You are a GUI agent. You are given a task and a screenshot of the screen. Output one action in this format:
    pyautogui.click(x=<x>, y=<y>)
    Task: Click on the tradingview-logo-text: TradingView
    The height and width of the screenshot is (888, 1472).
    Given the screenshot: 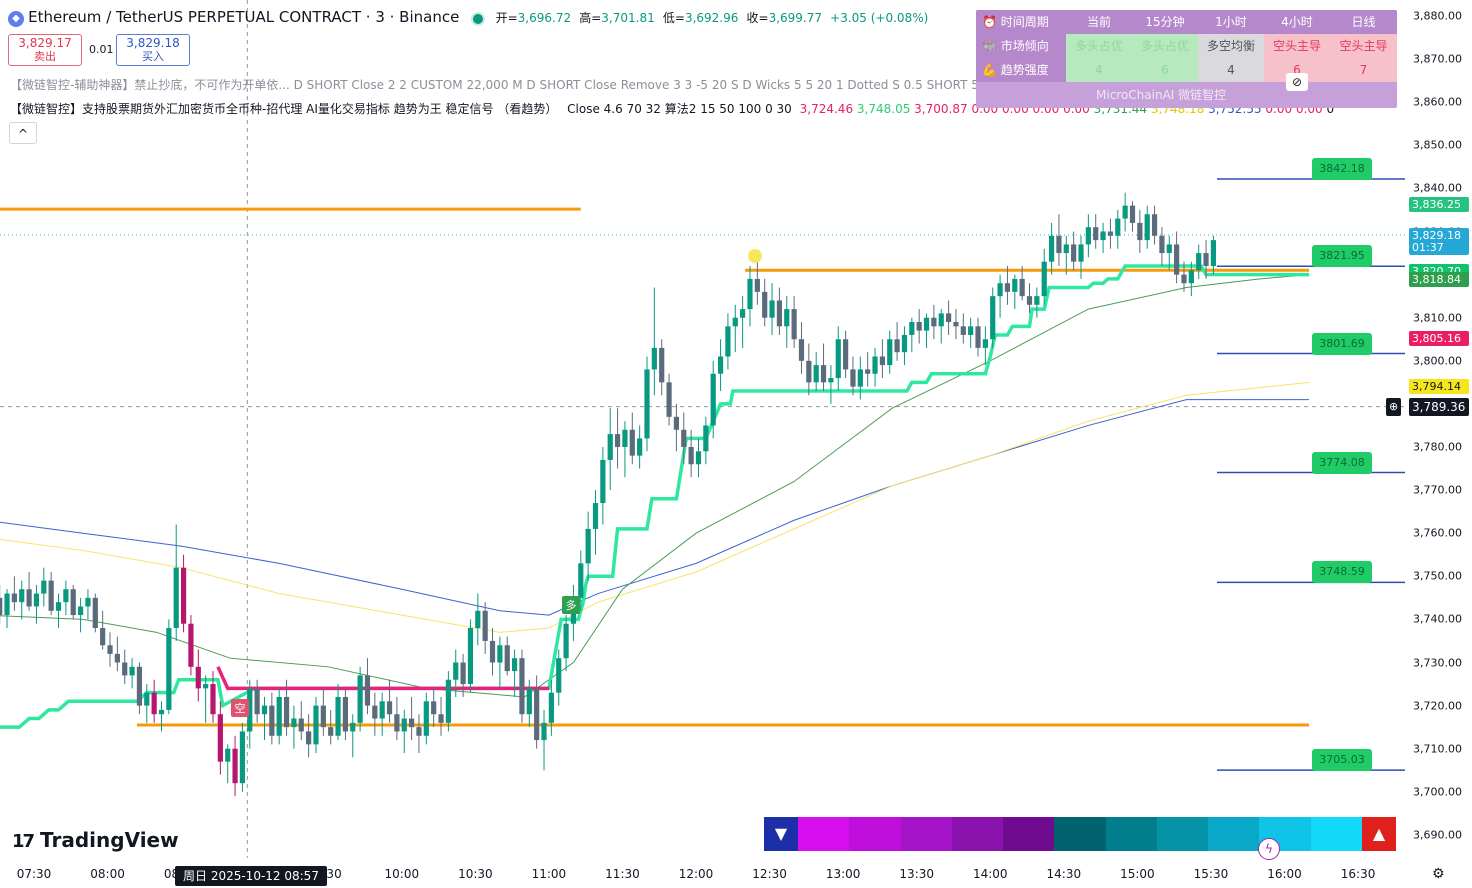 What is the action you would take?
    pyautogui.click(x=109, y=840)
    